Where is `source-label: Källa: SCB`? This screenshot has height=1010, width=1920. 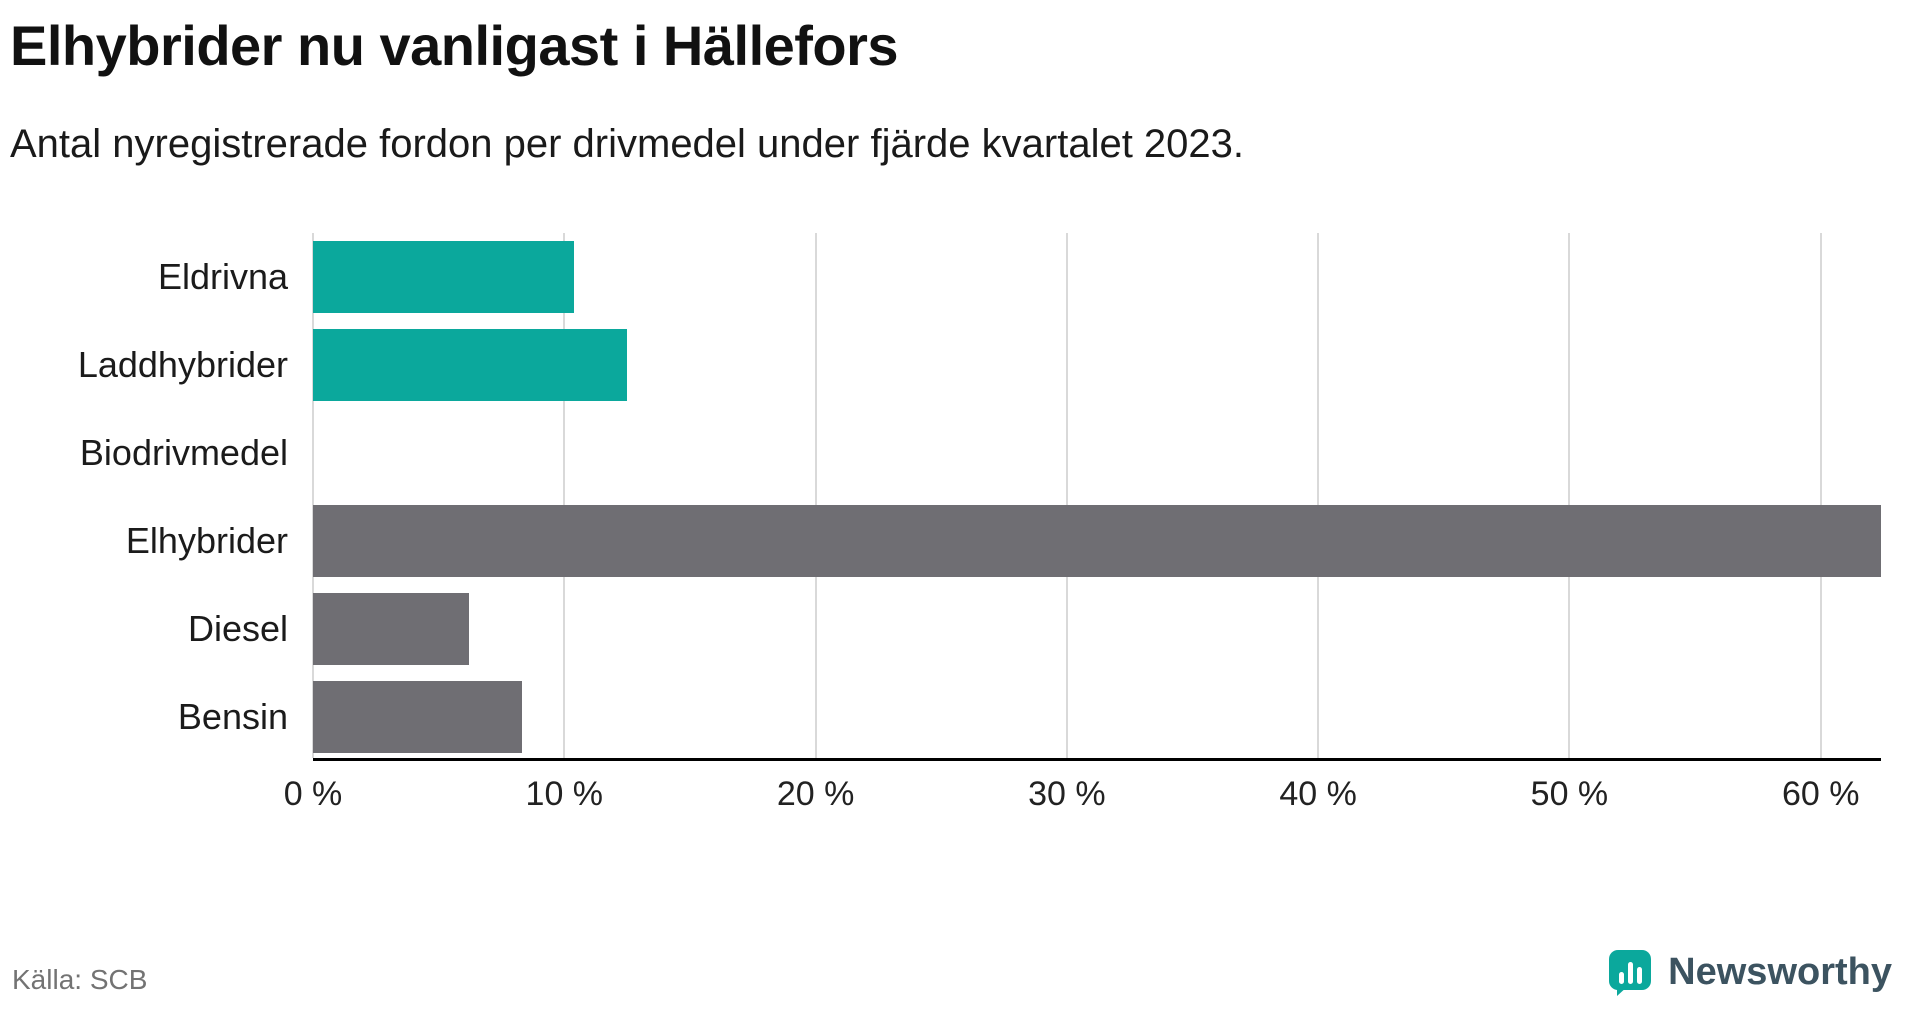 source-label: Källa: SCB is located at coordinates (80, 979).